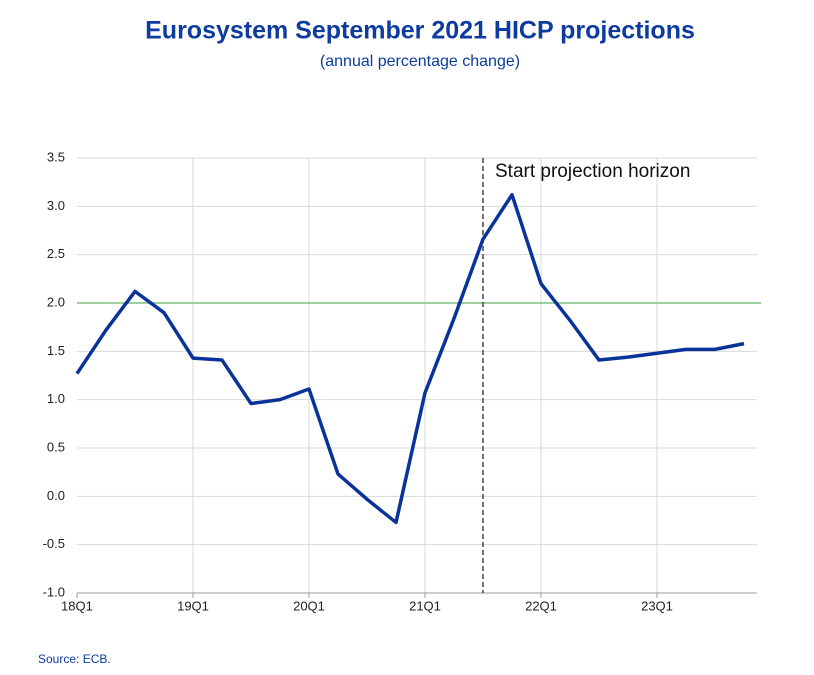 This screenshot has width=814, height=675. Describe the element at coordinates (77, 605) in the screenshot. I see `x-tick-label: 18Q1` at that location.